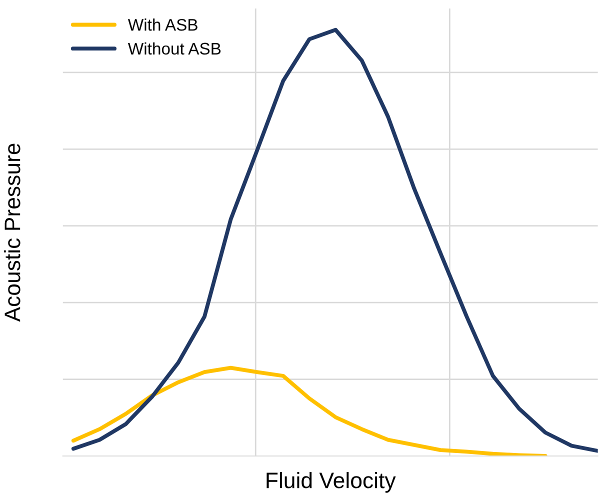 This screenshot has height=500, width=599. Describe the element at coordinates (12, 233) in the screenshot. I see `y-axis-title: Acoustic Pressure` at that location.